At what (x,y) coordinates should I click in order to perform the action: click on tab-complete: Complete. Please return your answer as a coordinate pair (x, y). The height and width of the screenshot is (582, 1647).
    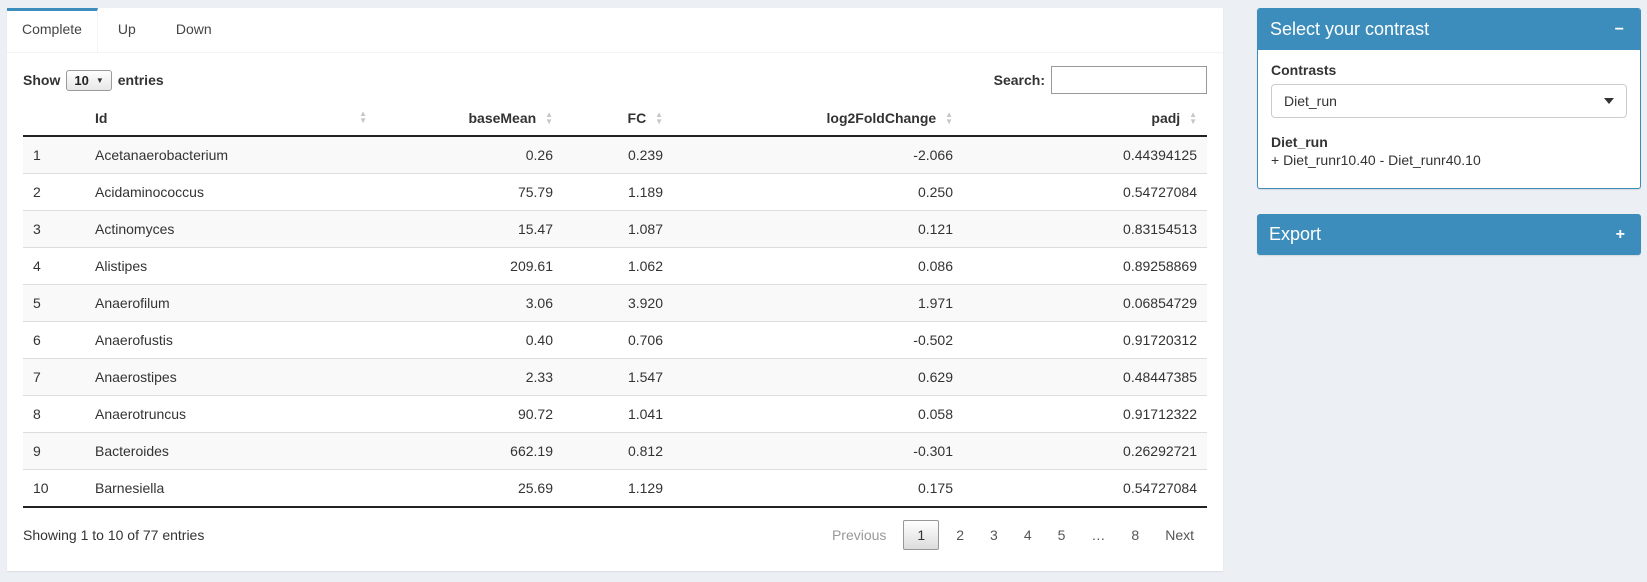
    Looking at the image, I should click on (52, 30).